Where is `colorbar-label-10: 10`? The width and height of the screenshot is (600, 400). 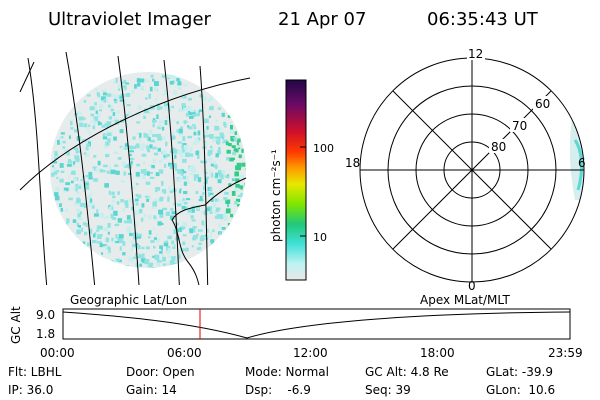 colorbar-label-10: 10 is located at coordinates (320, 237).